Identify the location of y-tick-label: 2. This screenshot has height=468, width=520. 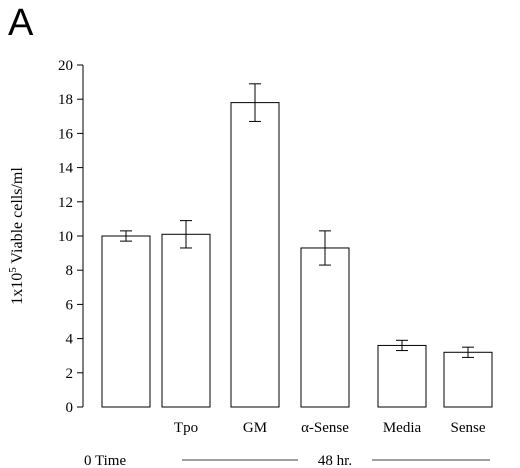
(70, 374).